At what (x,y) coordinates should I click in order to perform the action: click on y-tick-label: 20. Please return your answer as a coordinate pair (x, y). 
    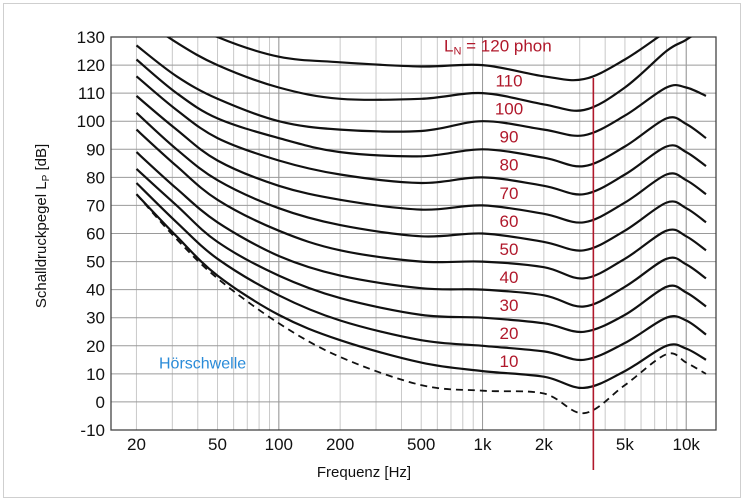
    Looking at the image, I should click on (95, 346).